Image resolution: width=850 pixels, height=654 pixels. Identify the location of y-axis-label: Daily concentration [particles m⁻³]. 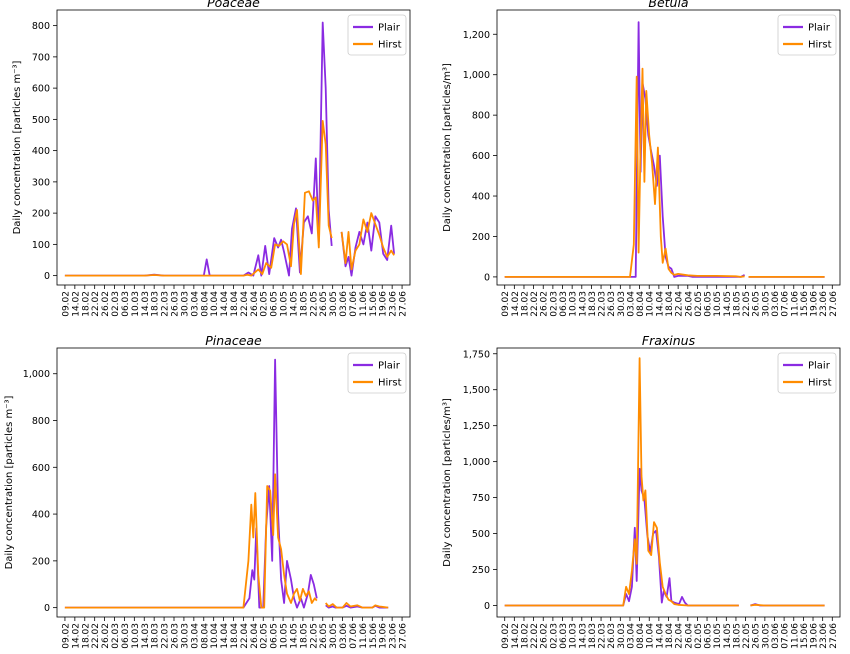
(17, 147).